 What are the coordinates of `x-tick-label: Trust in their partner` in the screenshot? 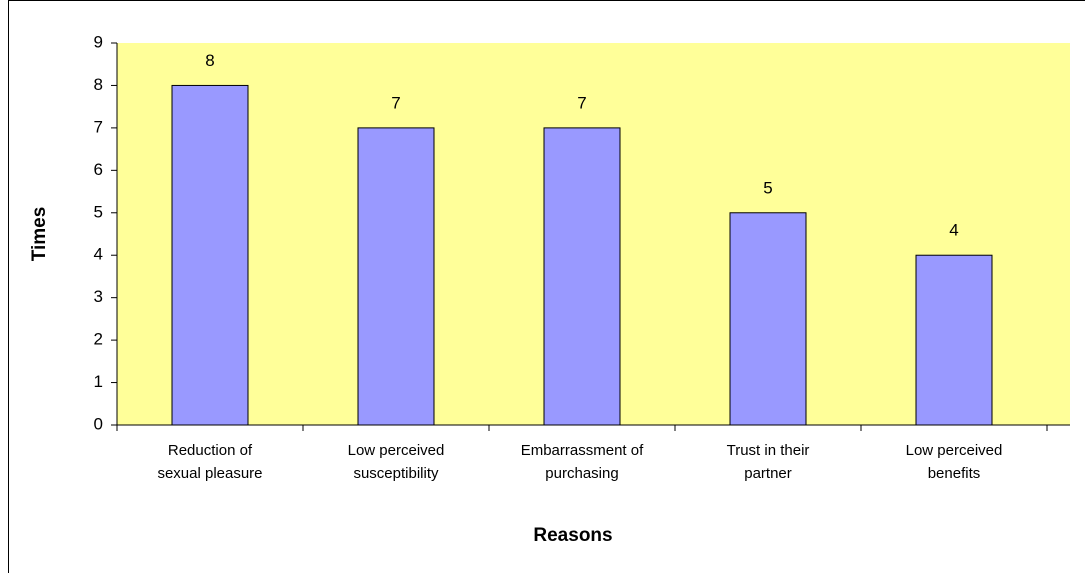 It's located at (768, 462).